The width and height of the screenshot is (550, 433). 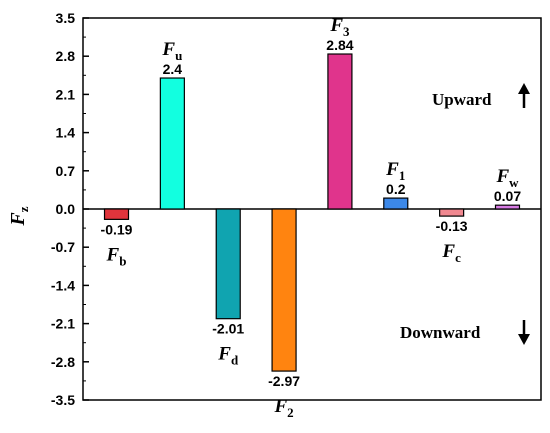 I want to click on bar-u, so click(x=172, y=143).